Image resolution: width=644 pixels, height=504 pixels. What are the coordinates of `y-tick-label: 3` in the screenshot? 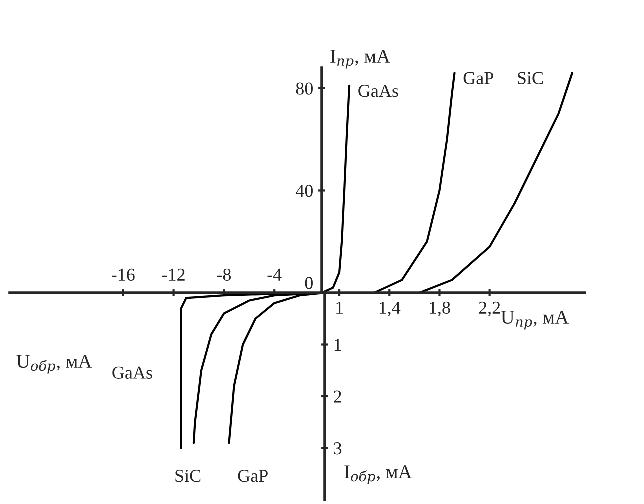 It's located at (338, 448).